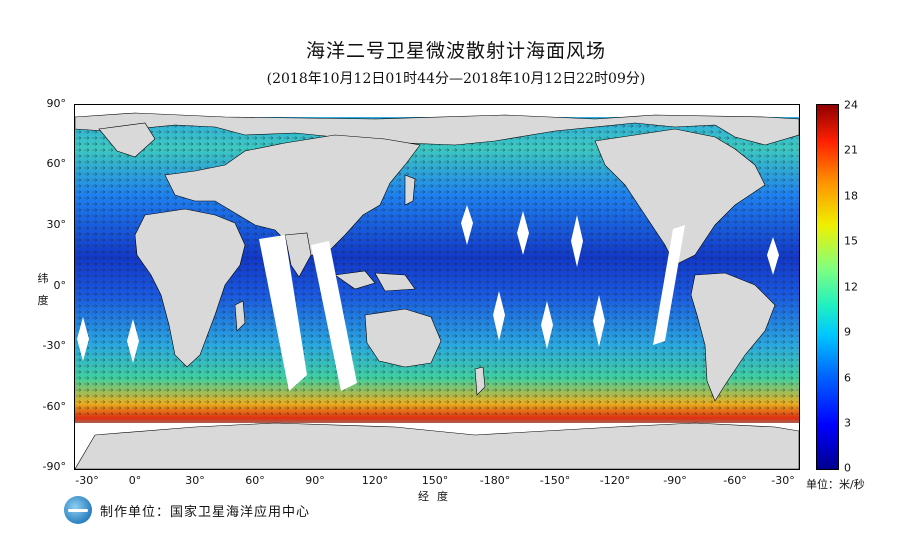 This screenshot has height=544, width=912. Describe the element at coordinates (127, 140) in the screenshot. I see `greenland-land` at that location.